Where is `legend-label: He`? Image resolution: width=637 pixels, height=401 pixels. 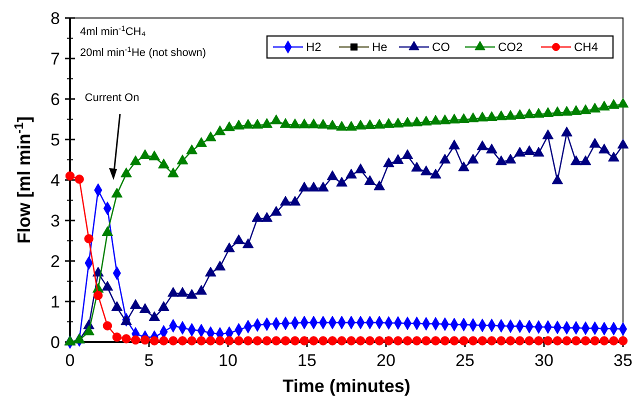 legend-label: He is located at coordinates (380, 47).